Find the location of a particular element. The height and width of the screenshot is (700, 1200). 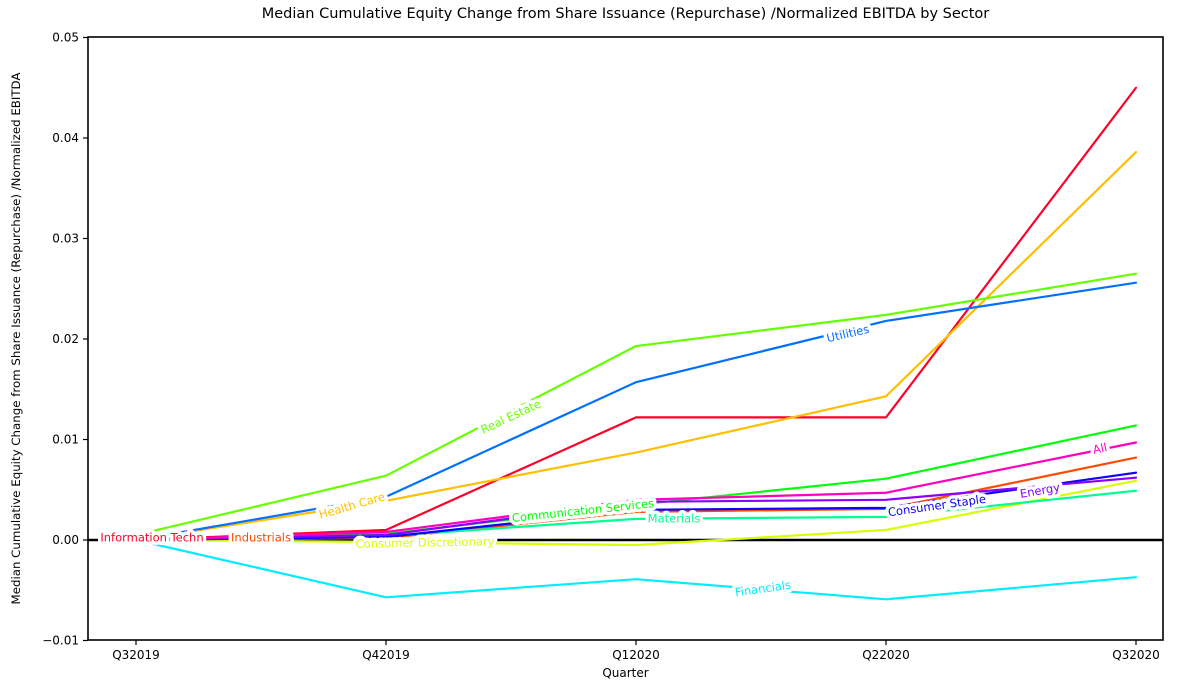

y-tick-label: −0.01 is located at coordinates (60, 641).